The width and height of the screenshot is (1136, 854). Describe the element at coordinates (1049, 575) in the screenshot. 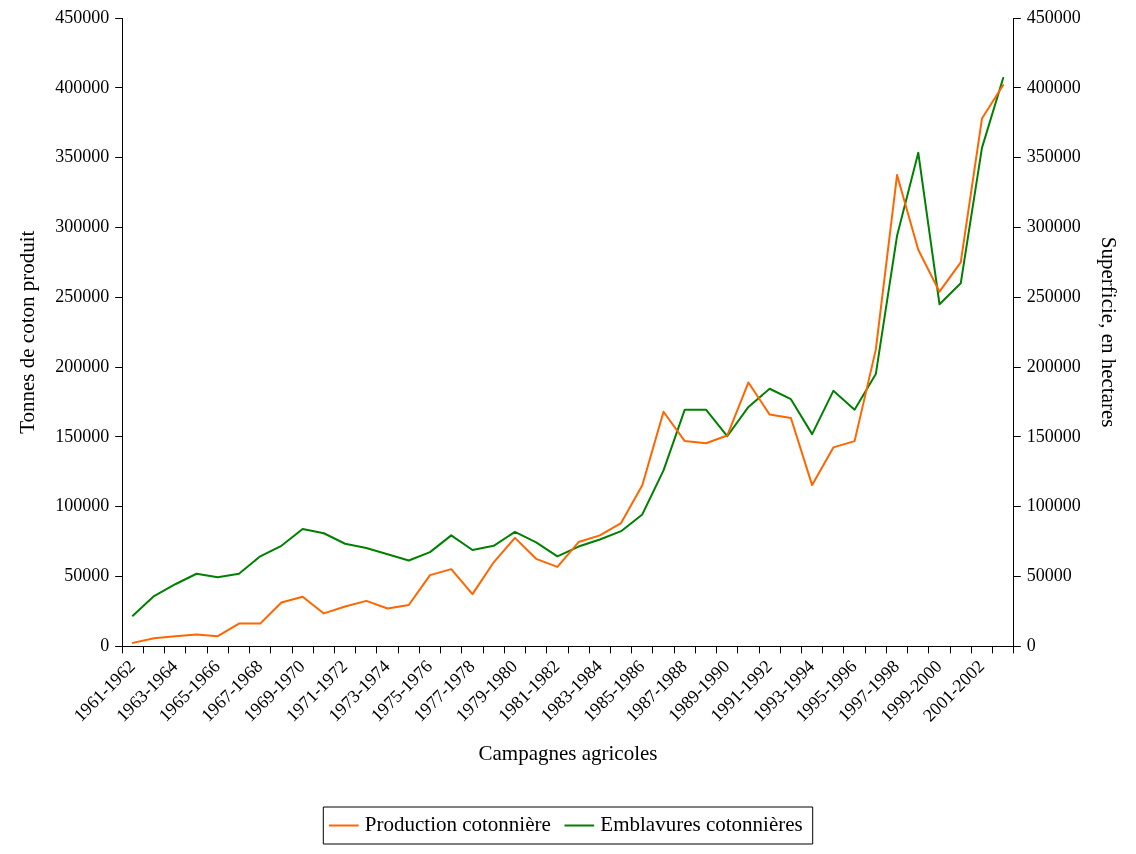

I see `y2-tick-label: 50000` at that location.